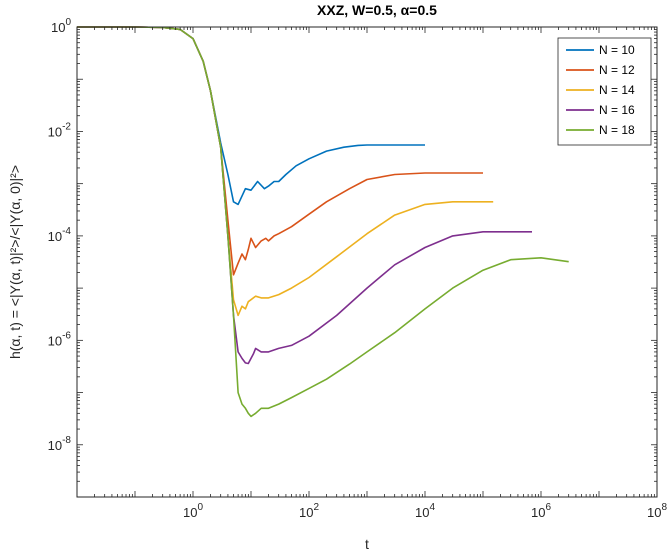  What do you see at coordinates (377, 10) in the screenshot?
I see `chart-title: XXZ, W=0.5, α=0.5` at bounding box center [377, 10].